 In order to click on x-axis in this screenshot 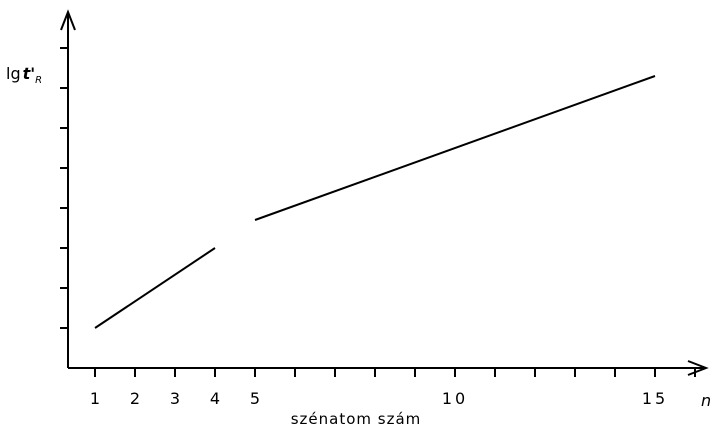, I will do `click(388, 368)`.